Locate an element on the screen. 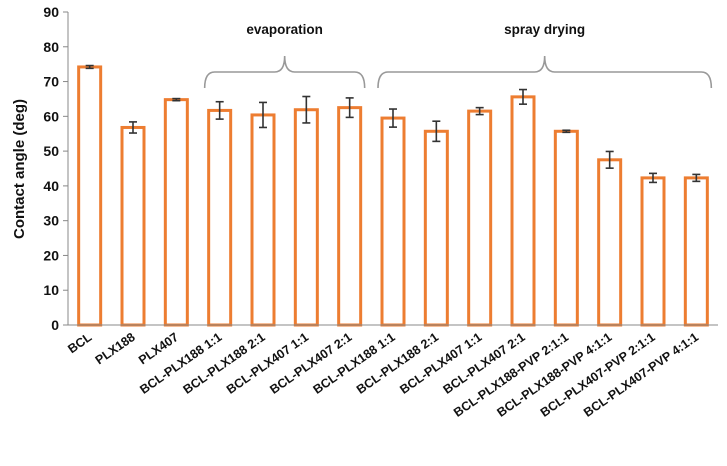  group-brackets: evaporation spray drying is located at coordinates (458, 55).